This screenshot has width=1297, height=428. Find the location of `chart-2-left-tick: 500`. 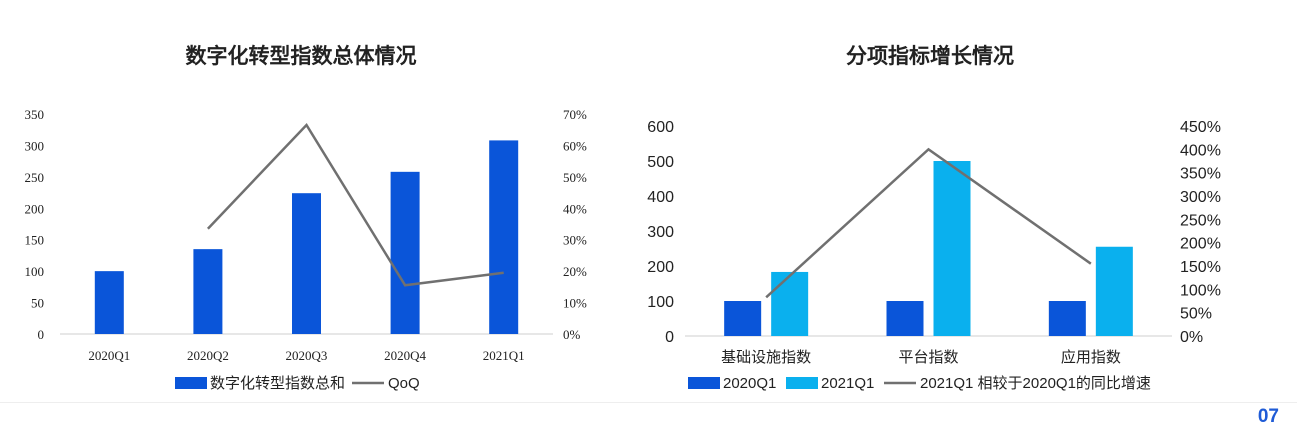

chart-2-left-tick: 500 is located at coordinates (660, 162).